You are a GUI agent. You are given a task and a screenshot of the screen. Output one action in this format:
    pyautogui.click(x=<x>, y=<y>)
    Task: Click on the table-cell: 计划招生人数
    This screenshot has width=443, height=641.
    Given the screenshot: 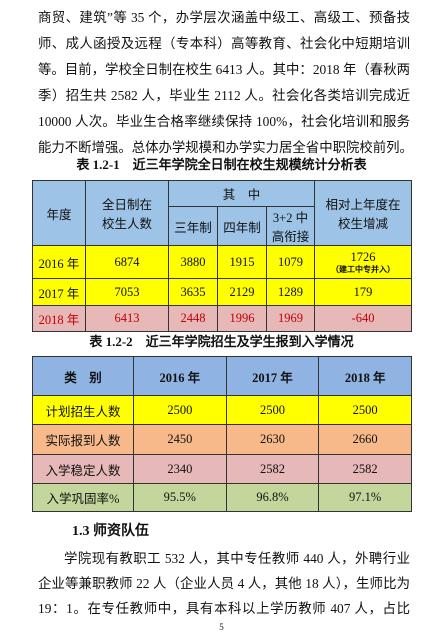 What is the action you would take?
    pyautogui.click(x=83, y=410)
    